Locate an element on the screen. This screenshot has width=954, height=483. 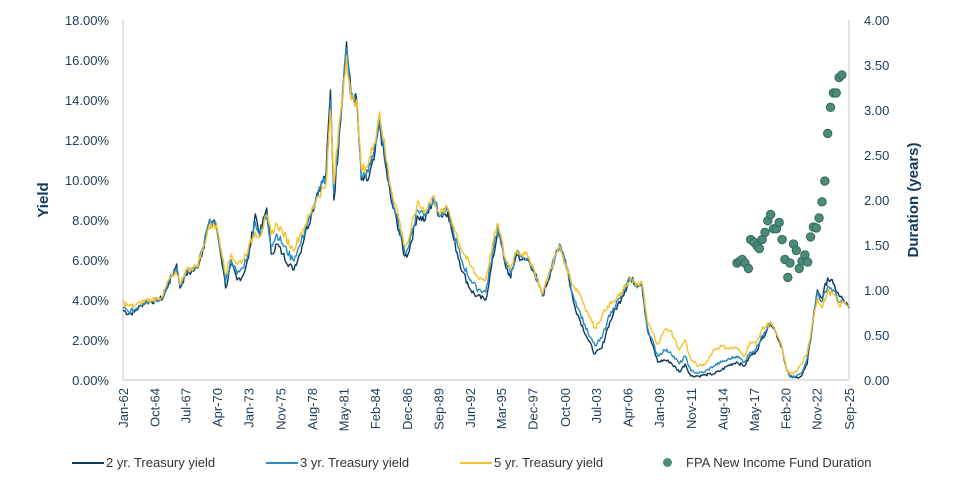
x-tick-label: Jan-62 is located at coordinates (123, 408).